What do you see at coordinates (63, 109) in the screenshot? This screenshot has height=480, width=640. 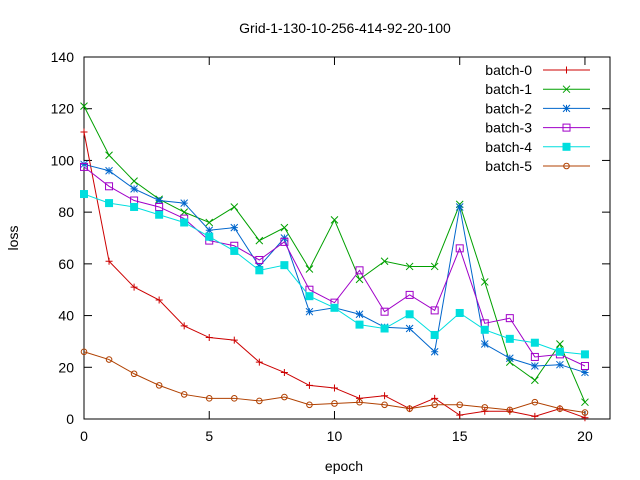 I see `y-tick-label: 120` at bounding box center [63, 109].